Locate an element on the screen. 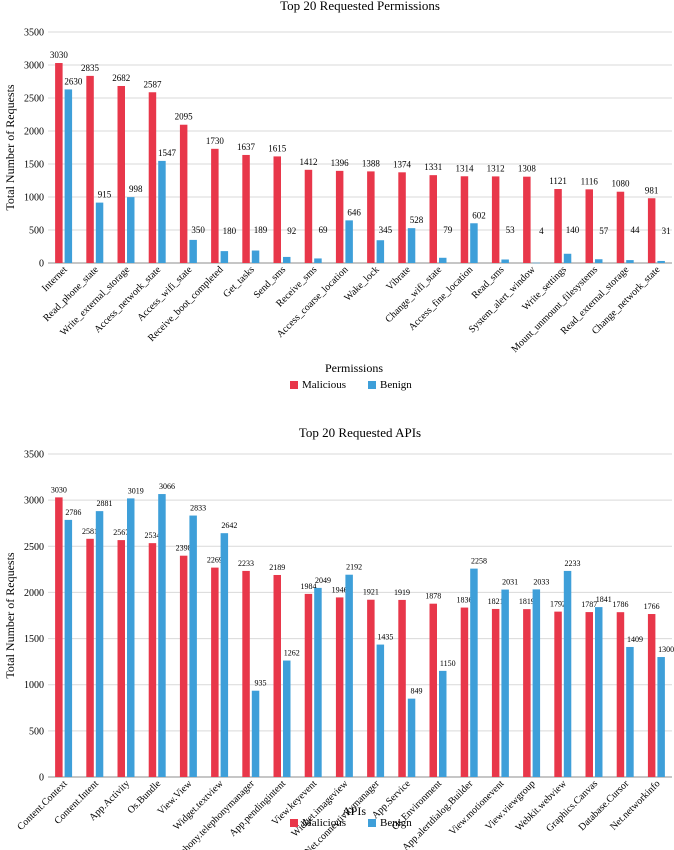  malicious-data-label: 2269 is located at coordinates (215, 560).